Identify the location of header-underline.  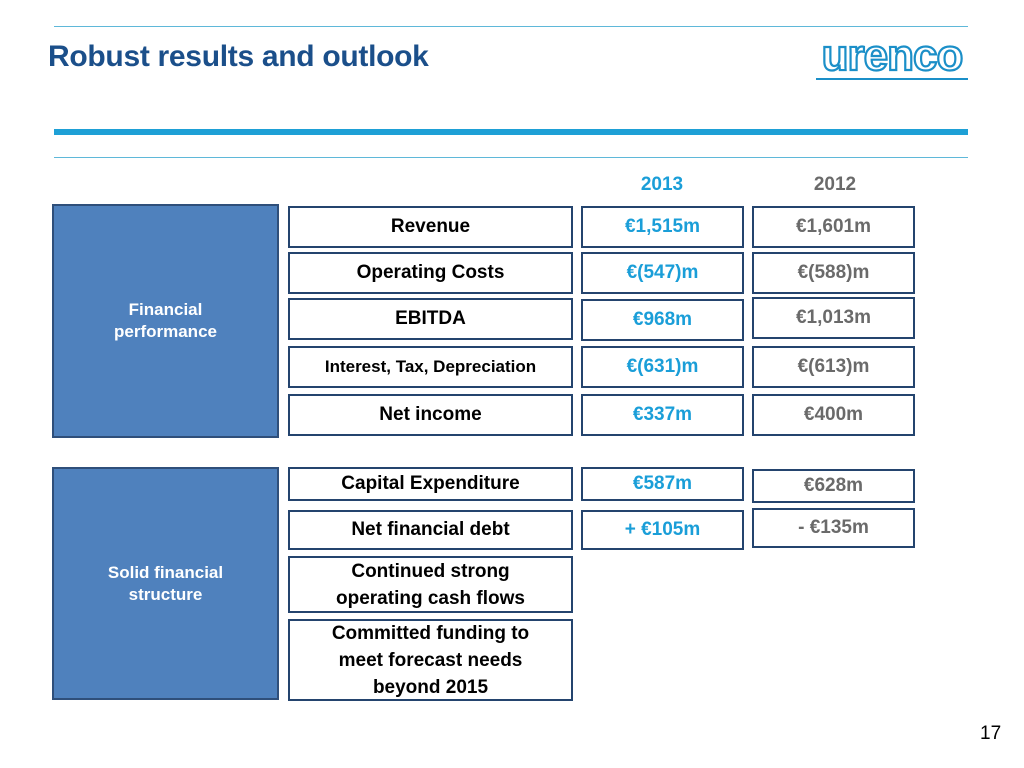
(511, 157).